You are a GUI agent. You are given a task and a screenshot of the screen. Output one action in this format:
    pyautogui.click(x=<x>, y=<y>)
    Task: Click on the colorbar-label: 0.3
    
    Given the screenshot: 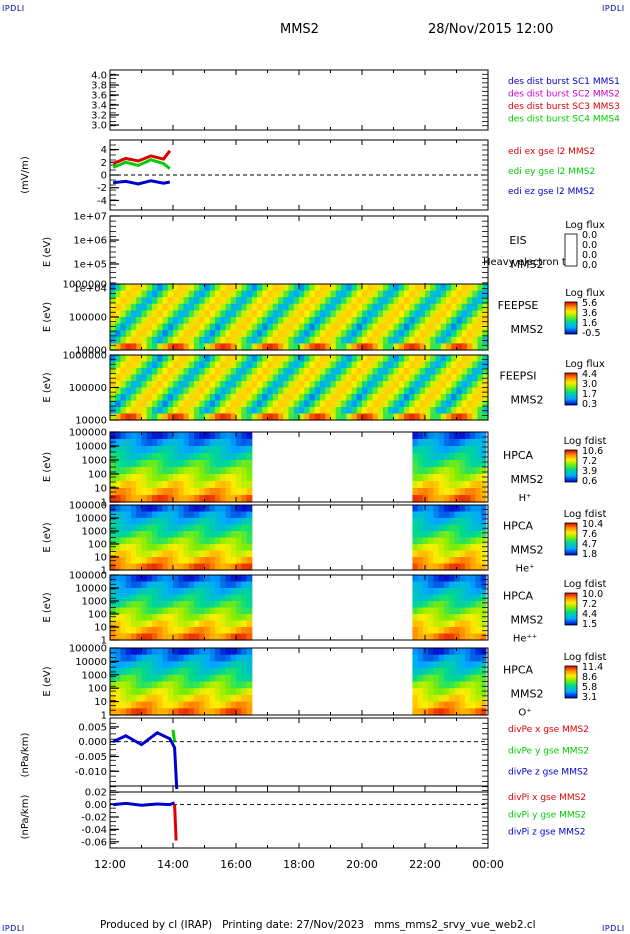 What is the action you would take?
    pyautogui.click(x=589, y=404)
    